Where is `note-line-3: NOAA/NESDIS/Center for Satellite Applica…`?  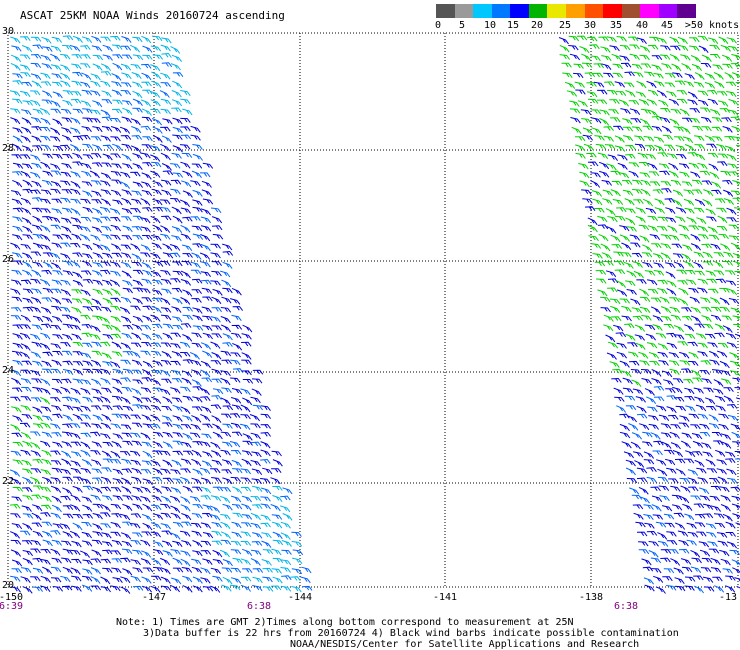
note-line-3: NOAA/NESDIS/Center for Satellite Applica… is located at coordinates (465, 644).